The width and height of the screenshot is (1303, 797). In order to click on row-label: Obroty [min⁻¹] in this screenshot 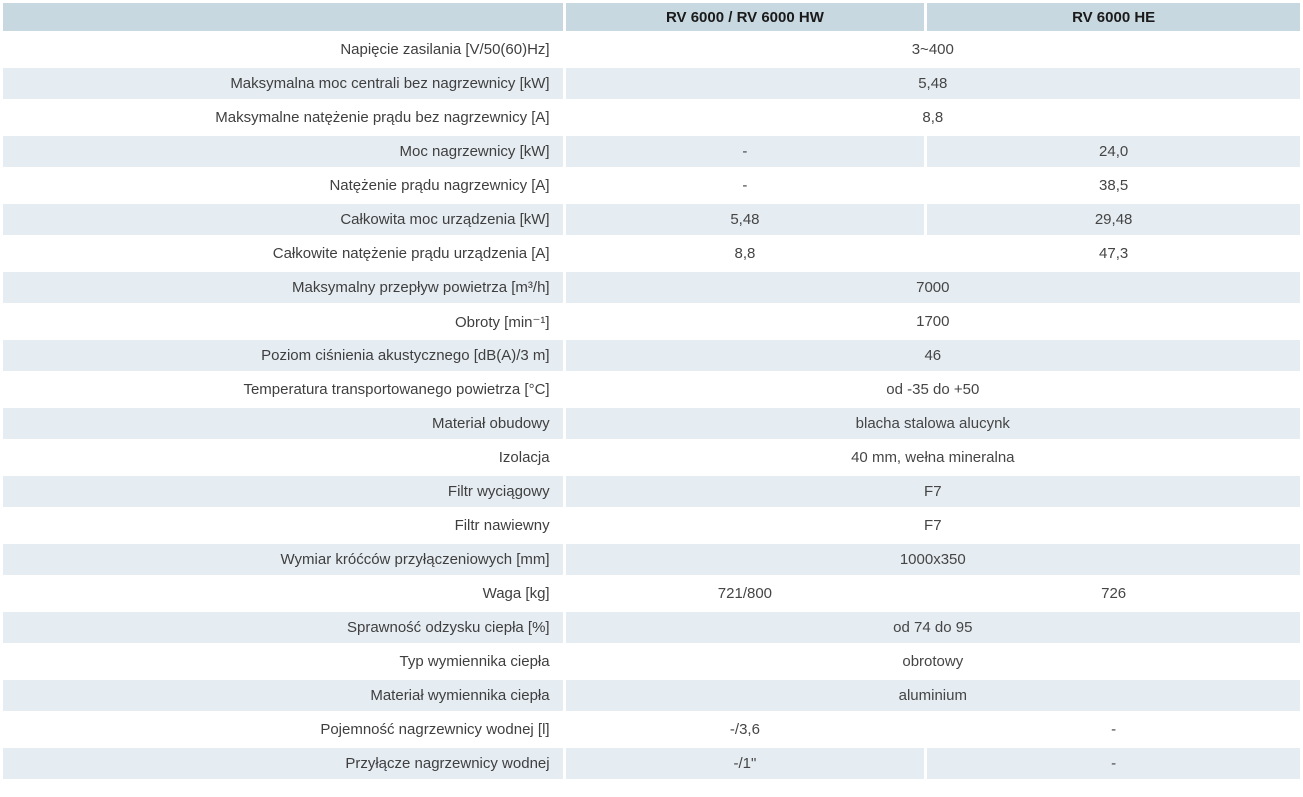, I will do `click(502, 322)`.